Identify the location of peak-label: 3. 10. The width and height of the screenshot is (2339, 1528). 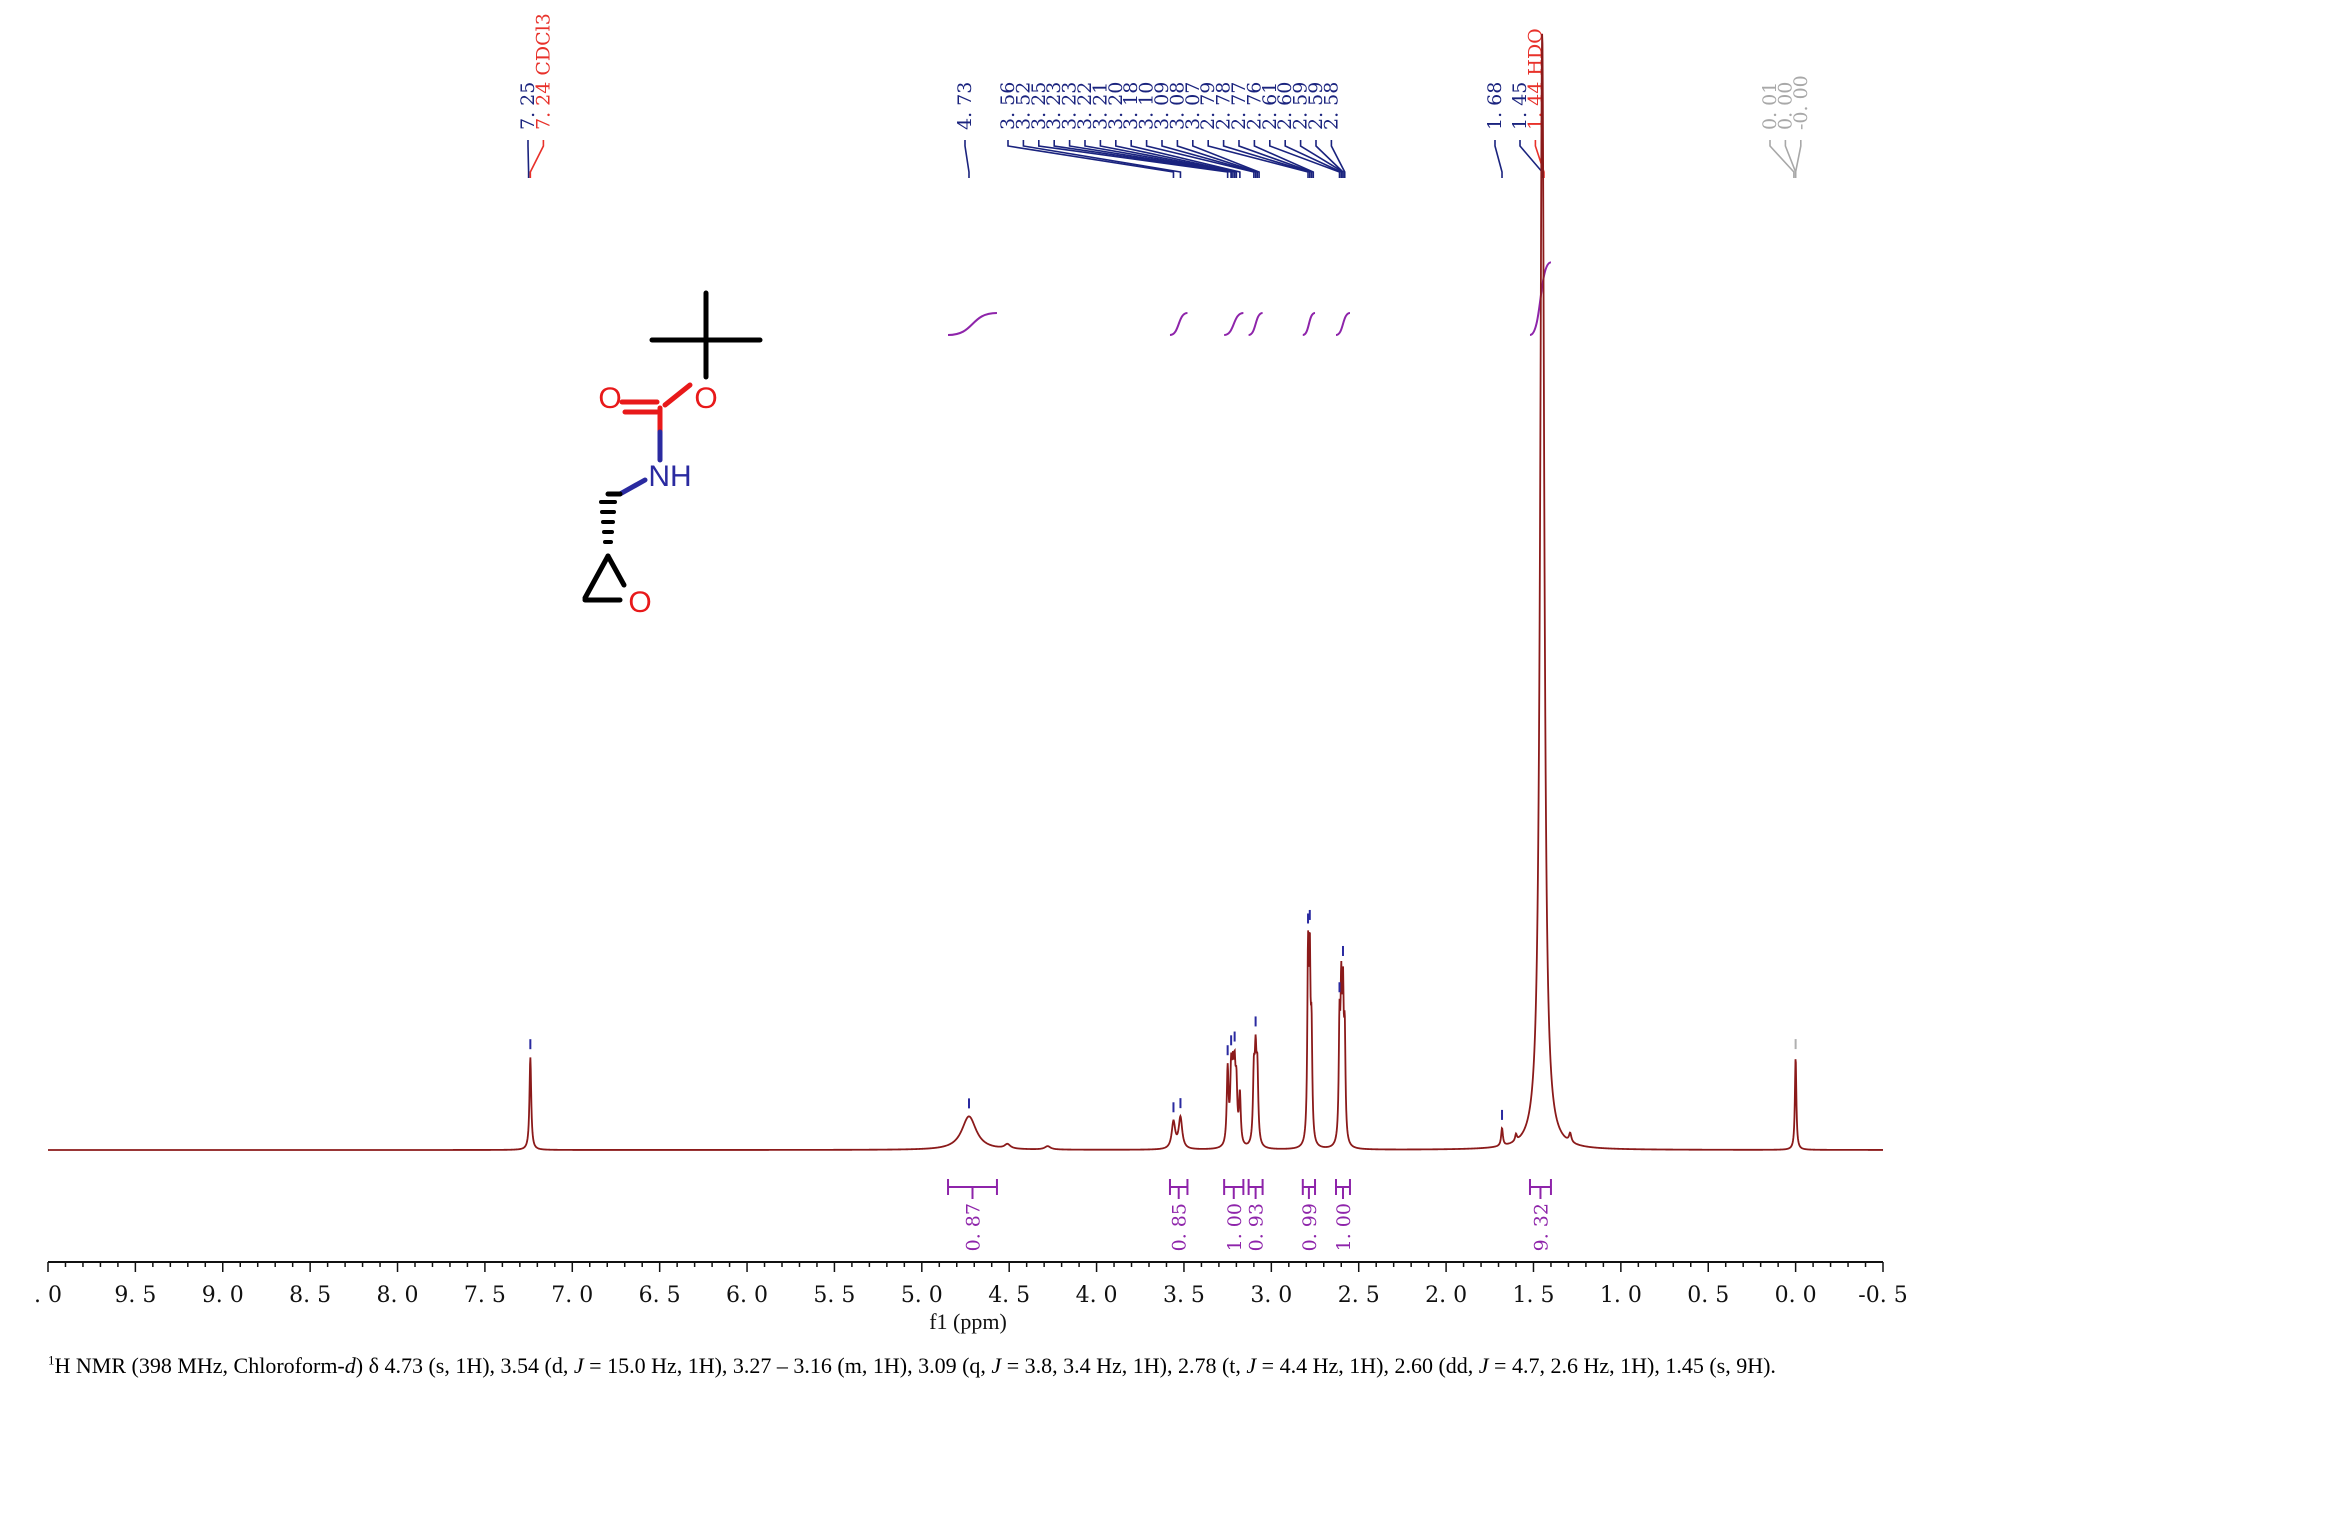
(1147, 106).